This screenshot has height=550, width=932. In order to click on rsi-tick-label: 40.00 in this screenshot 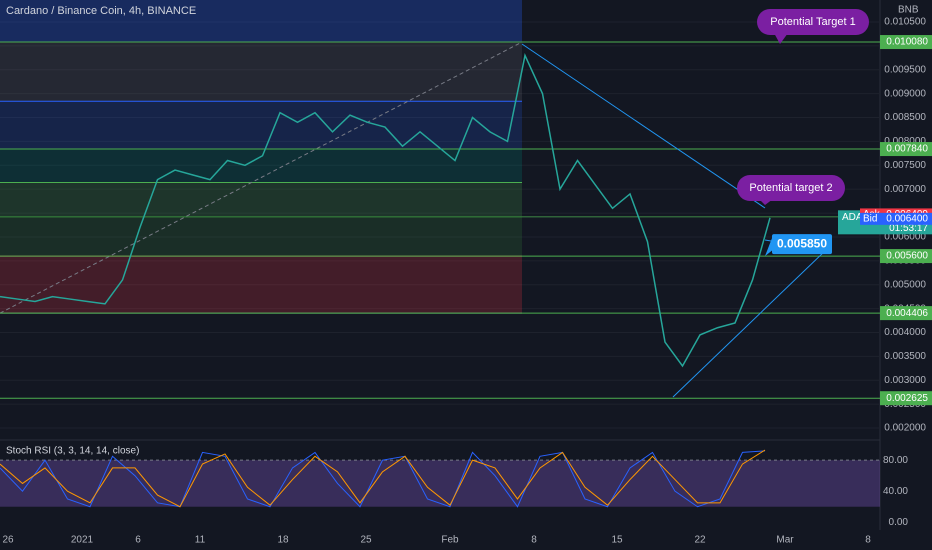, I will do `click(895, 491)`.